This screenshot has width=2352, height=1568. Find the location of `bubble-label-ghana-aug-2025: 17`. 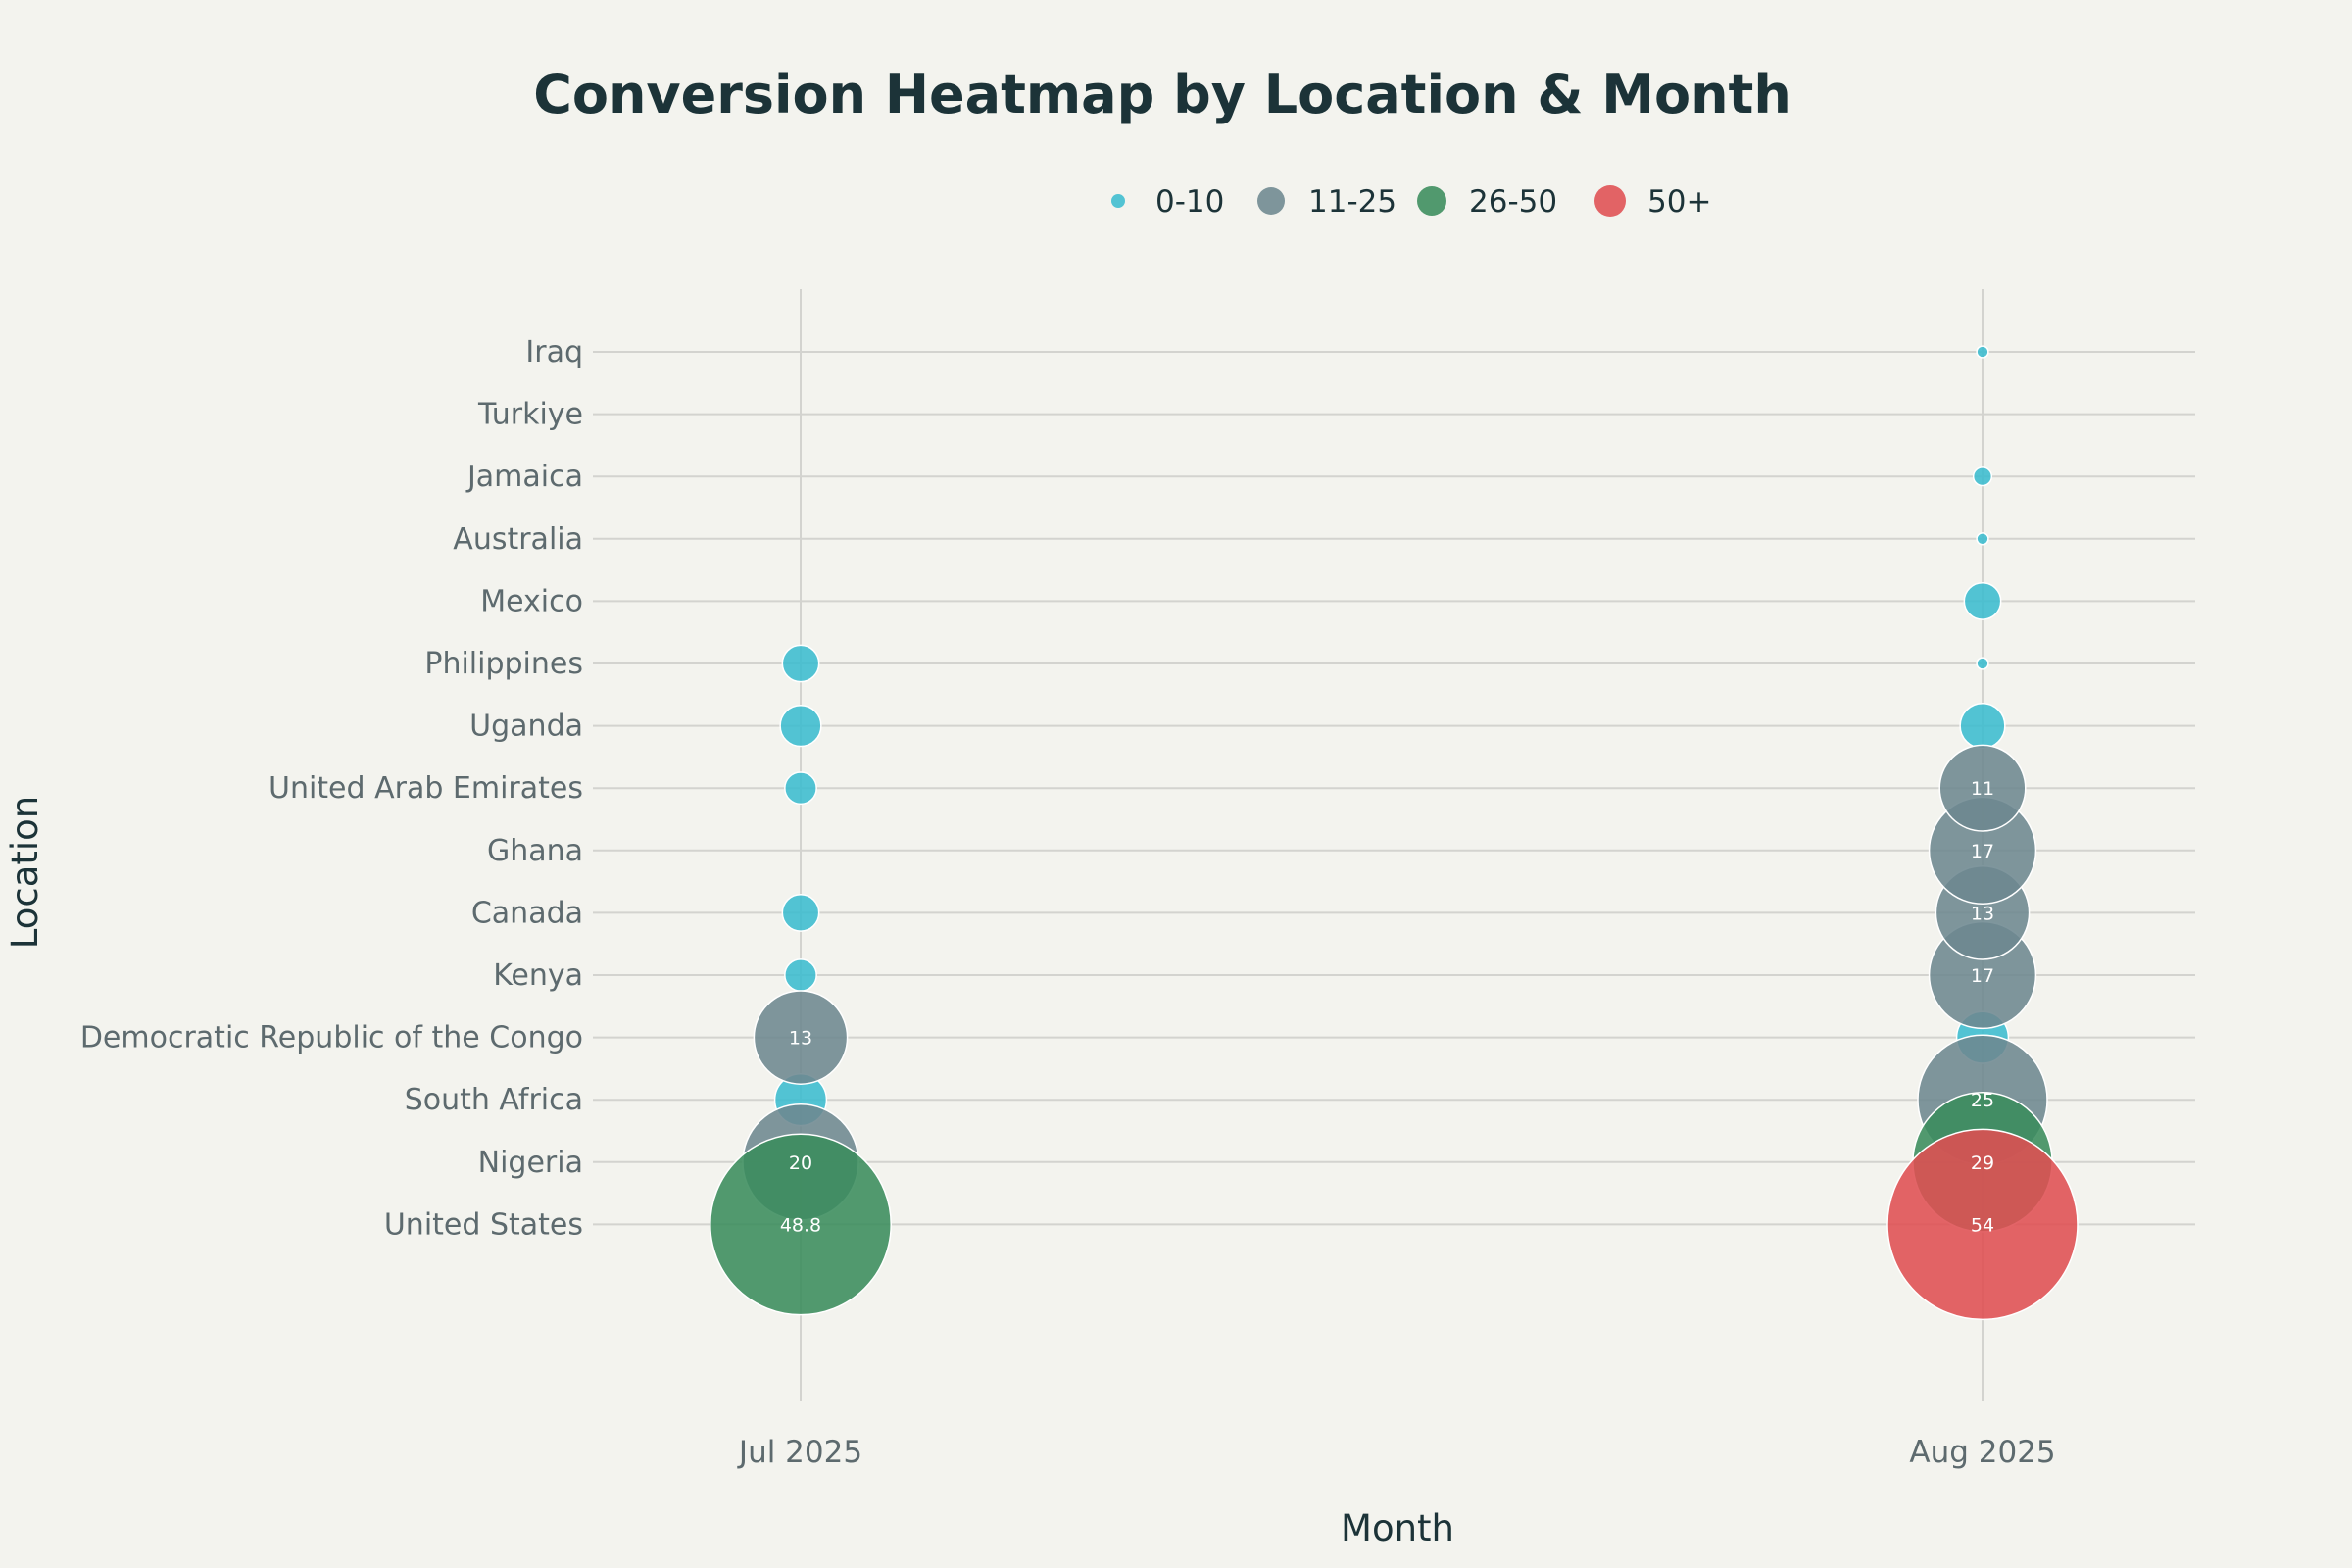

bubble-label-ghana-aug-2025: 17 is located at coordinates (1982, 851).